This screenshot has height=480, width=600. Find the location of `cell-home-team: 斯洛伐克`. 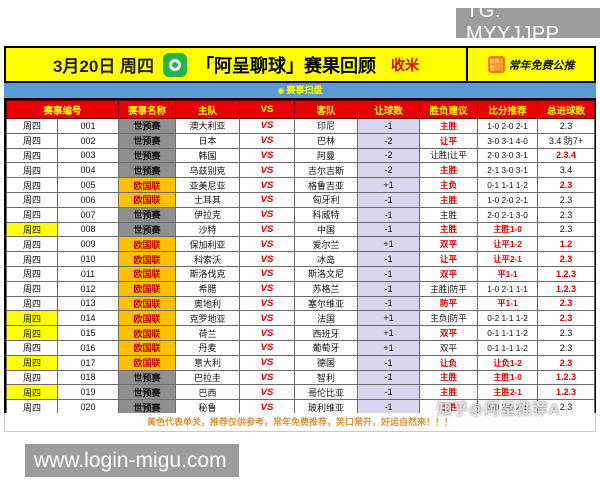

cell-home-team: 斯洛伐克 is located at coordinates (208, 273).